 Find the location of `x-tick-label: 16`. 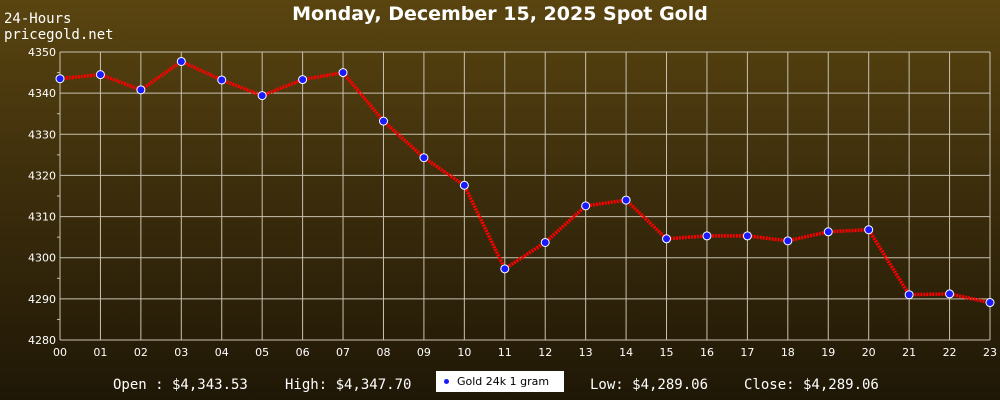

x-tick-label: 16 is located at coordinates (707, 352).